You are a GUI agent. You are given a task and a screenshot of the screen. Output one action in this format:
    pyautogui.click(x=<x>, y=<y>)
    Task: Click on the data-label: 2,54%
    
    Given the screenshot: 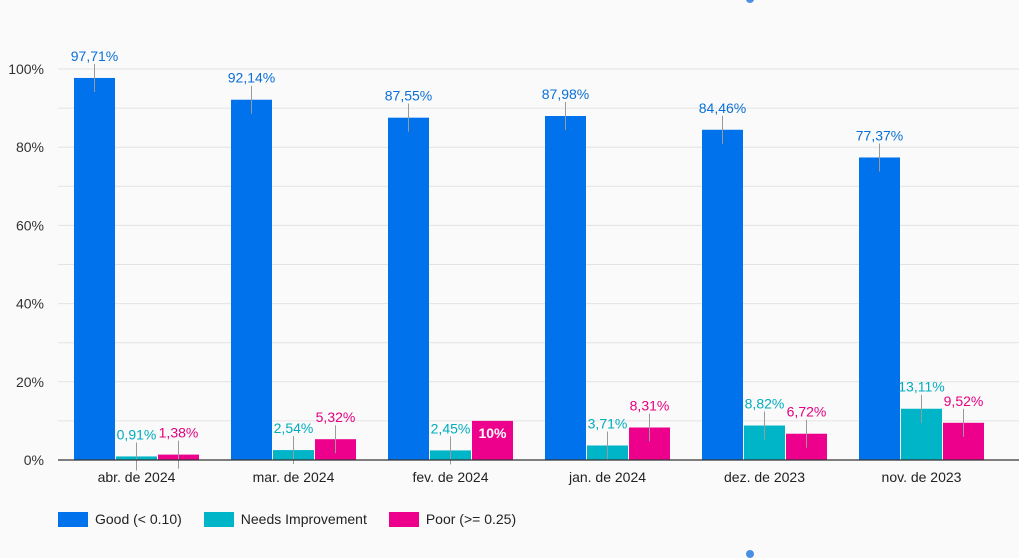 What is the action you would take?
    pyautogui.click(x=294, y=428)
    